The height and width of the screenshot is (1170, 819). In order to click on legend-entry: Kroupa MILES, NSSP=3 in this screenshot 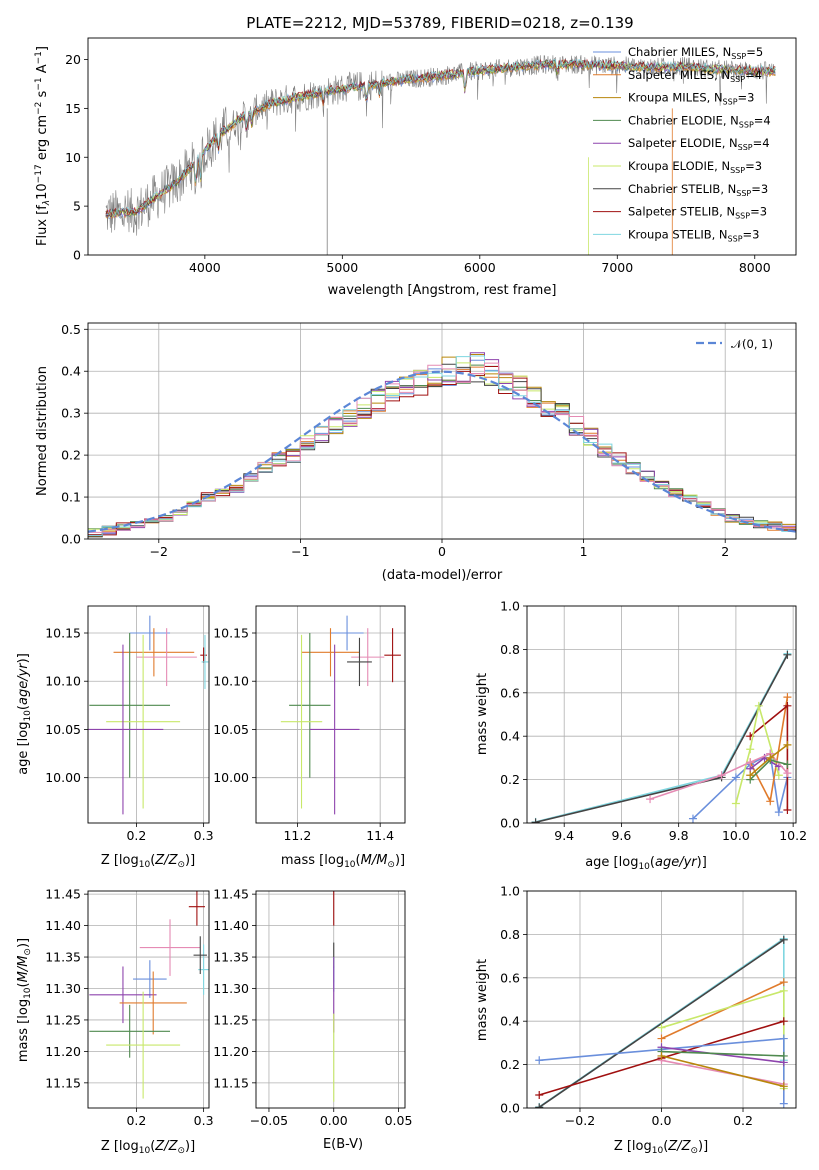, I will do `click(691, 99)`.